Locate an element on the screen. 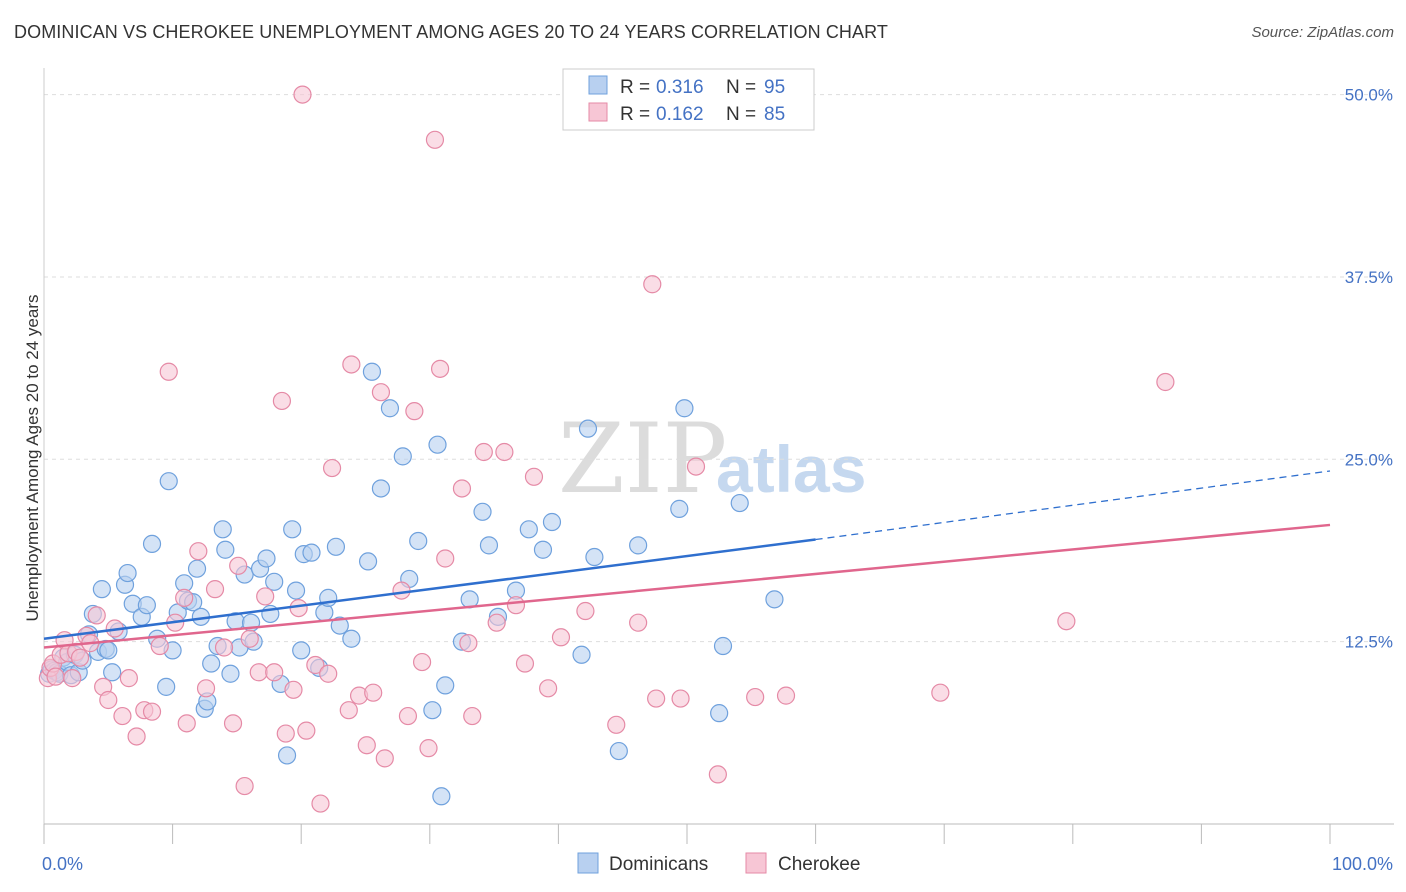  legend-n-value: 95 is located at coordinates (774, 87).